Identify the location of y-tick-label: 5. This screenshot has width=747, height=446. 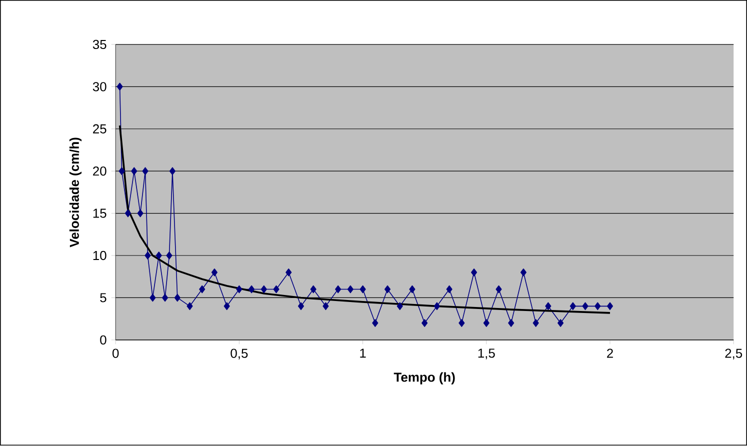
(103, 297).